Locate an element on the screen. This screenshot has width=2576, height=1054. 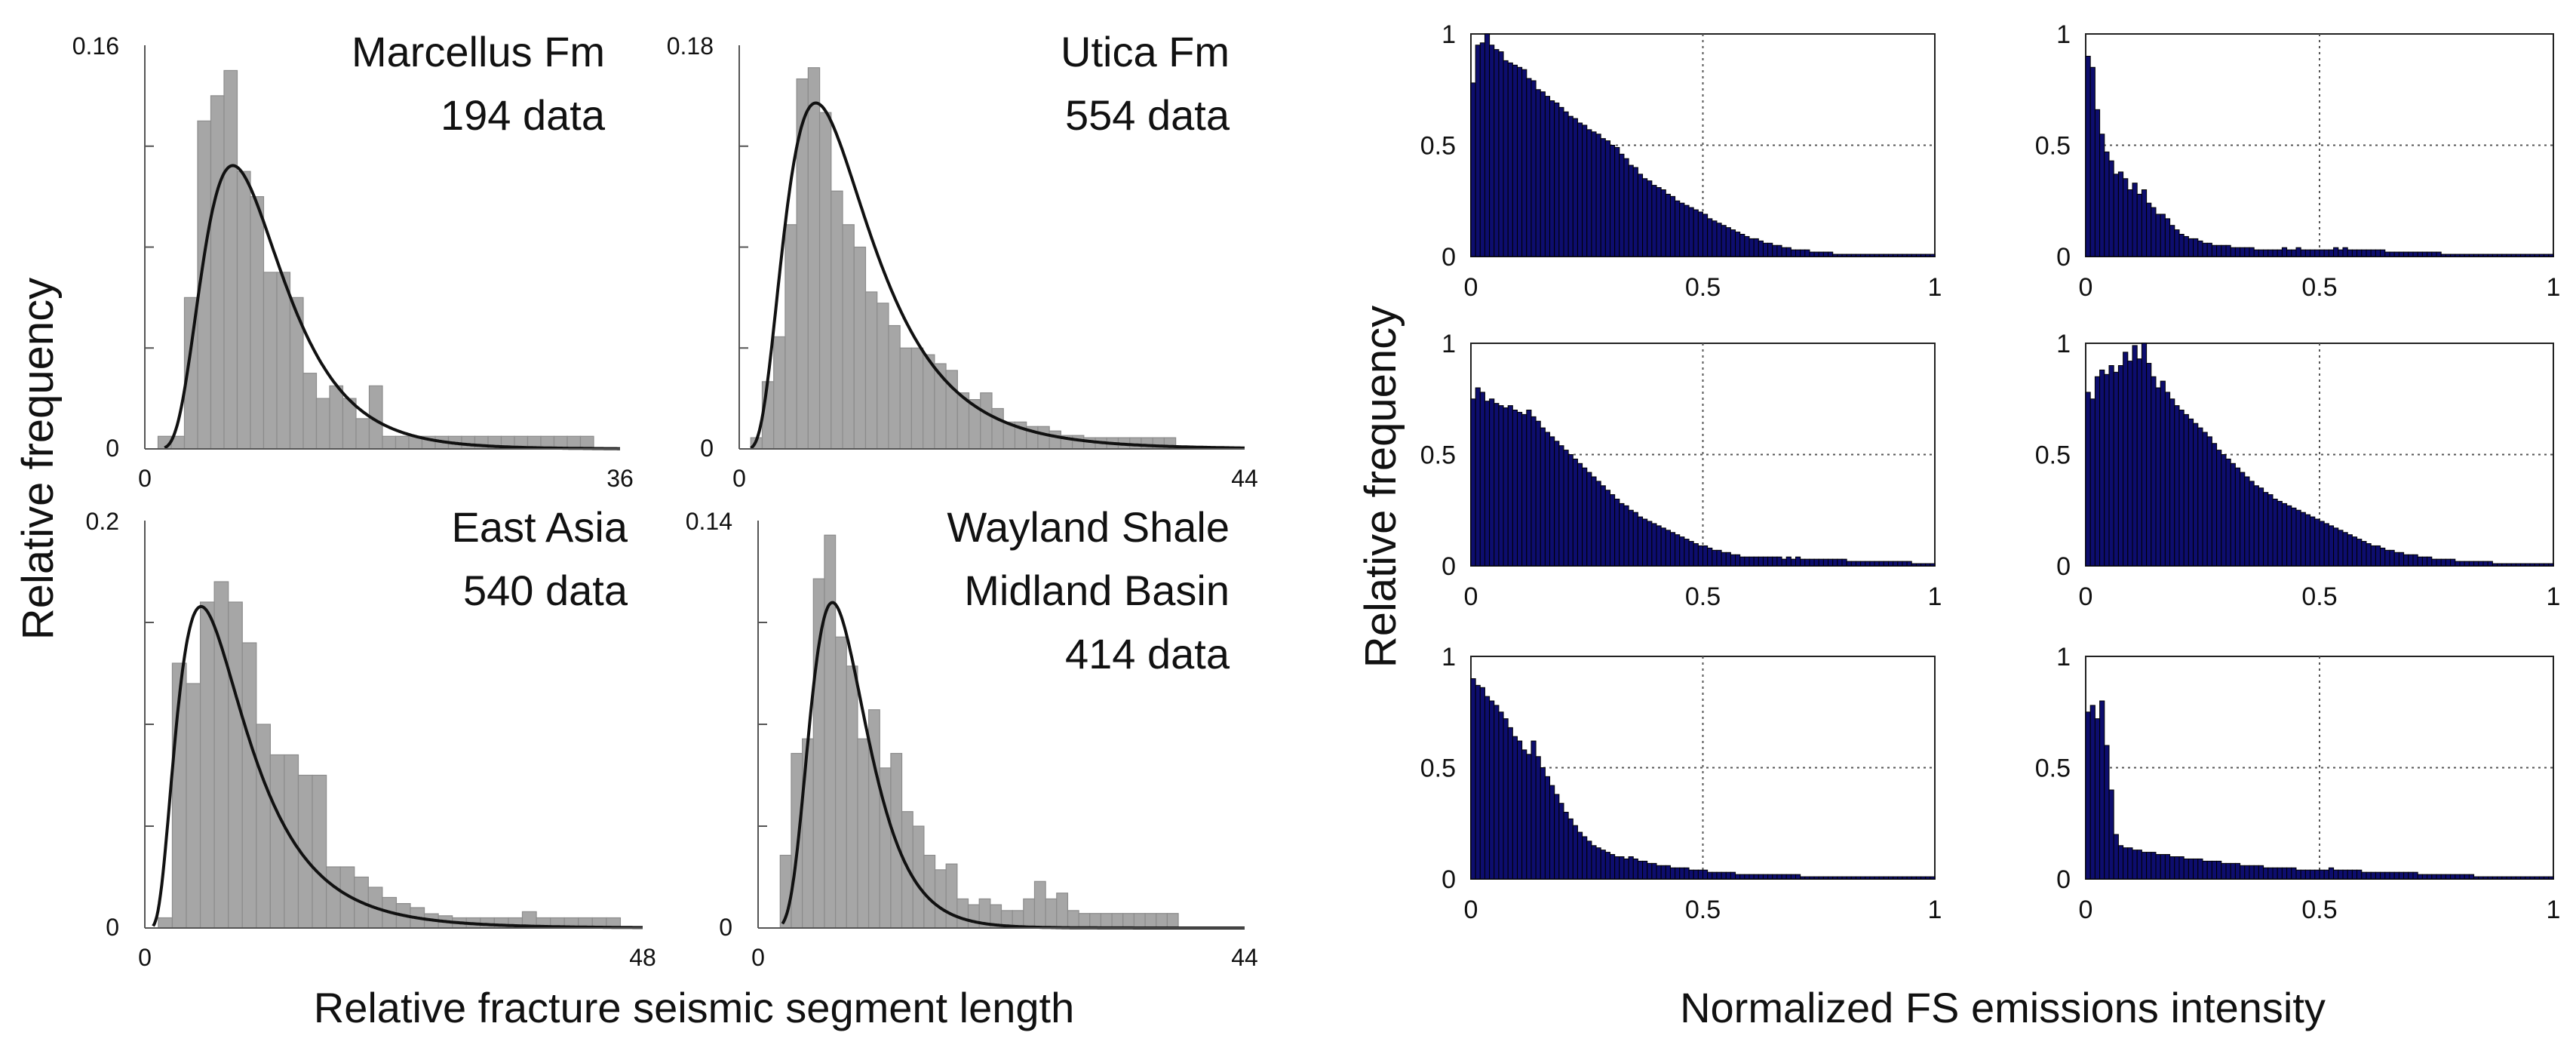
y-tick-label: 0.16 is located at coordinates (95, 46).